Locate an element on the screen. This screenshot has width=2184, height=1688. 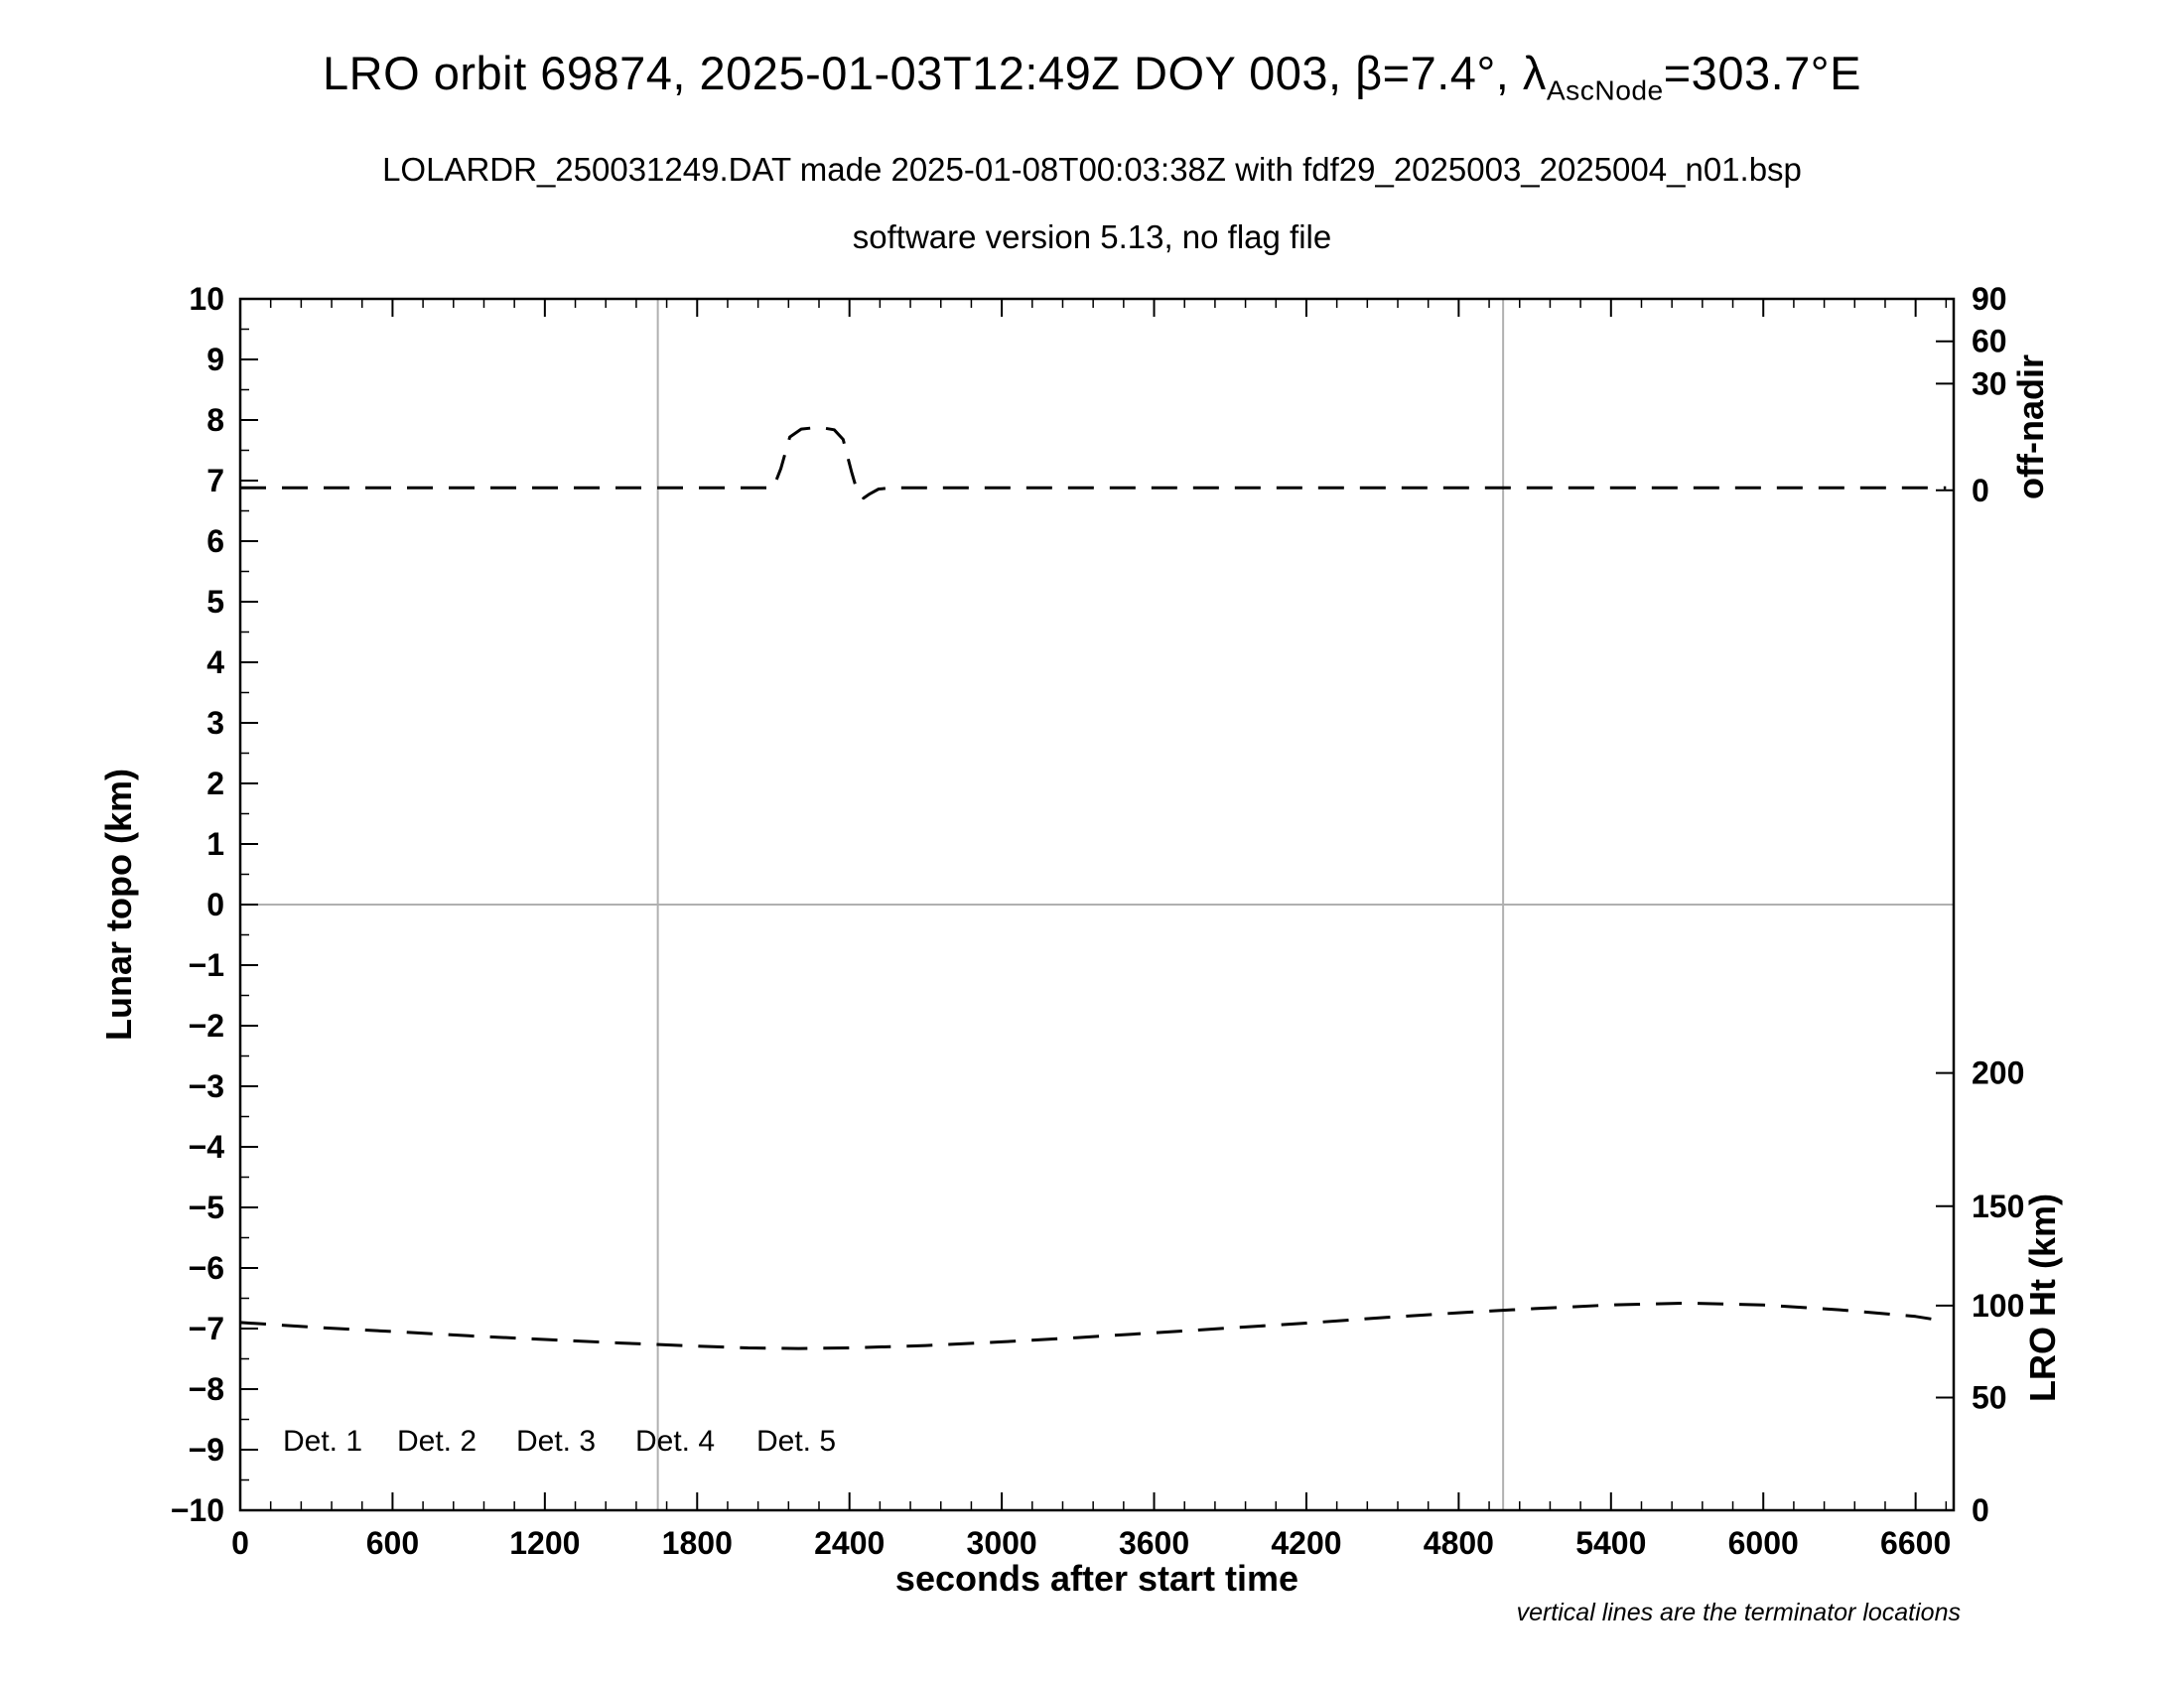
svg-text: 7 is located at coordinates (215, 480).